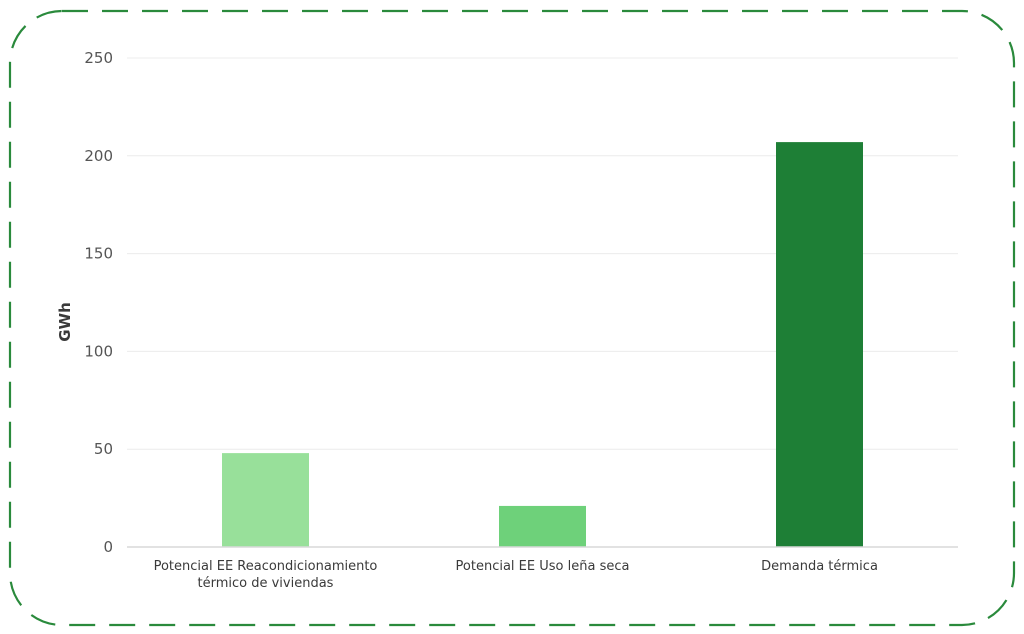  Describe the element at coordinates (98, 58) in the screenshot. I see `y-tick-label-250: 250` at that location.